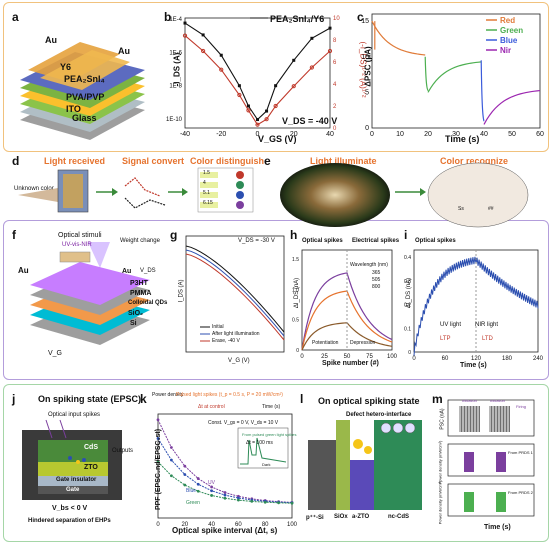 This screenshot has width=550, height=542. What do you see at coordinates (520, 452) in the screenshot?
I see `m-series-1: From PRDS 1` at bounding box center [520, 452].